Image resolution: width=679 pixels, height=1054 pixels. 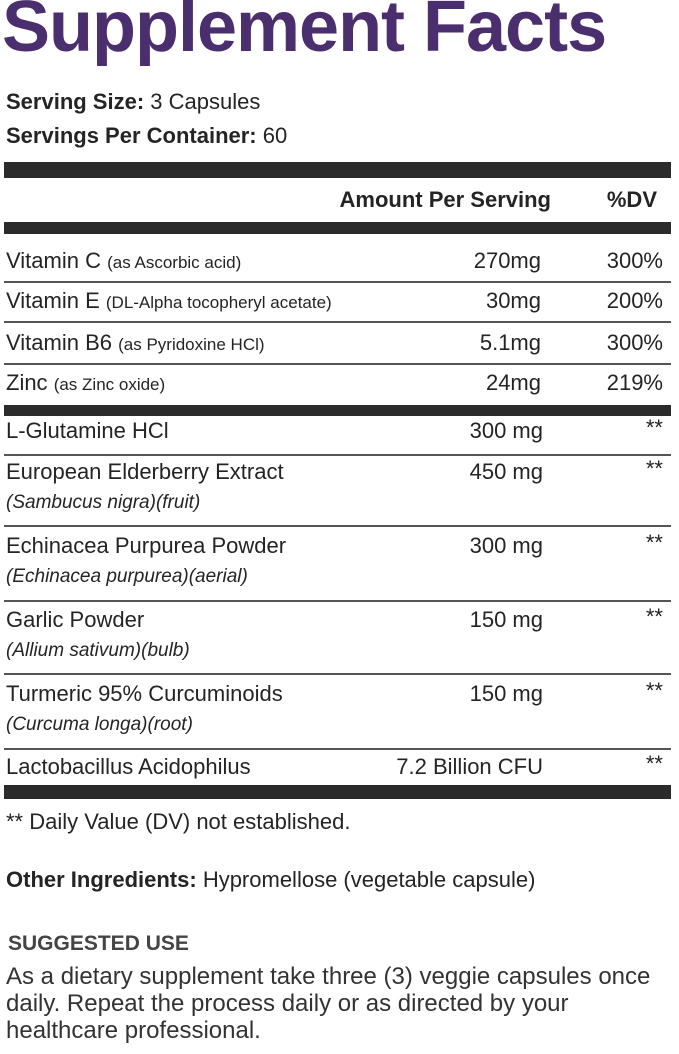 I want to click on ingredient-amount: 450 mg, so click(x=506, y=471).